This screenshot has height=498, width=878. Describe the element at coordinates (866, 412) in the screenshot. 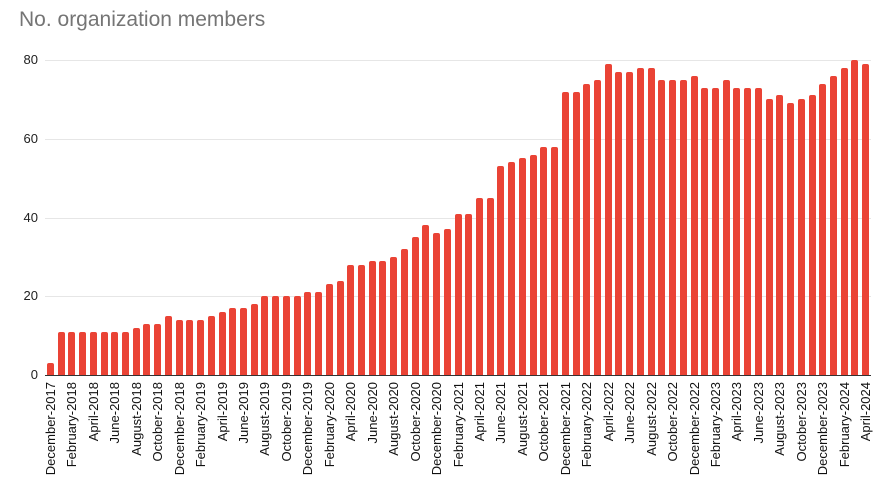

I see `x-tick-label: April-2024` at that location.